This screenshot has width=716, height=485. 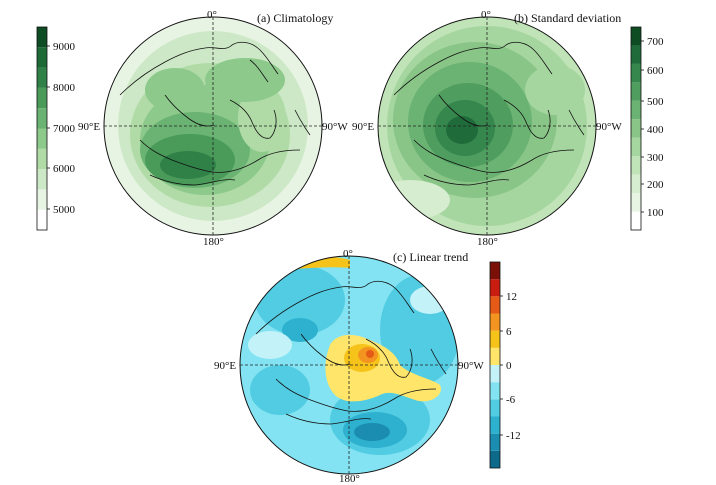 I want to click on panel-b-lon-bottom: 180°, so click(x=487, y=242).